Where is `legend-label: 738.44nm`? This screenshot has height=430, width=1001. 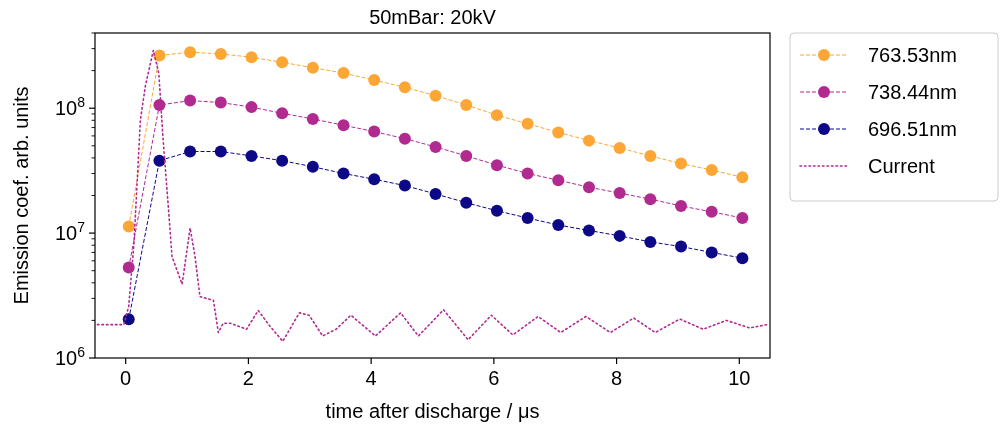 legend-label: 738.44nm is located at coordinates (912, 92).